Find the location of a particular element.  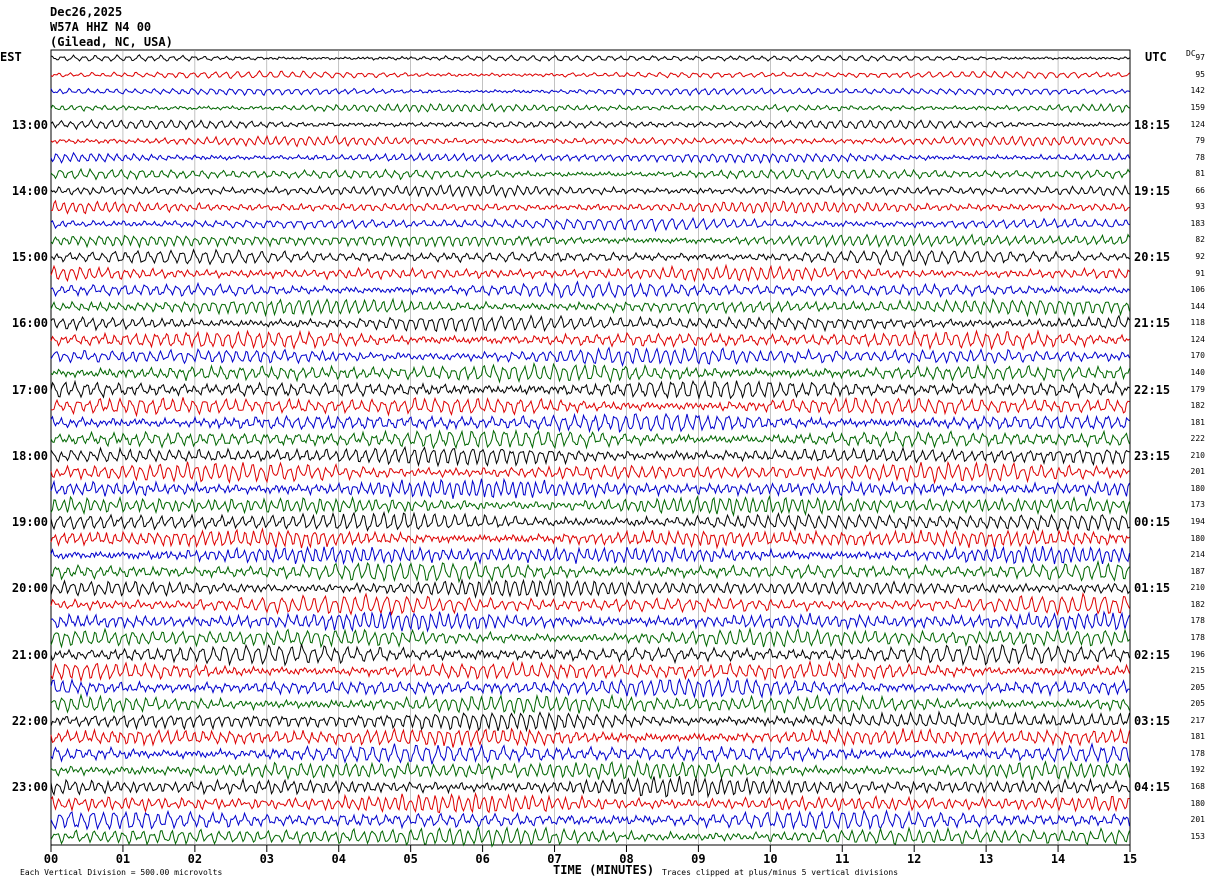

dc-offset-value: 170 is located at coordinates (1197, 356).